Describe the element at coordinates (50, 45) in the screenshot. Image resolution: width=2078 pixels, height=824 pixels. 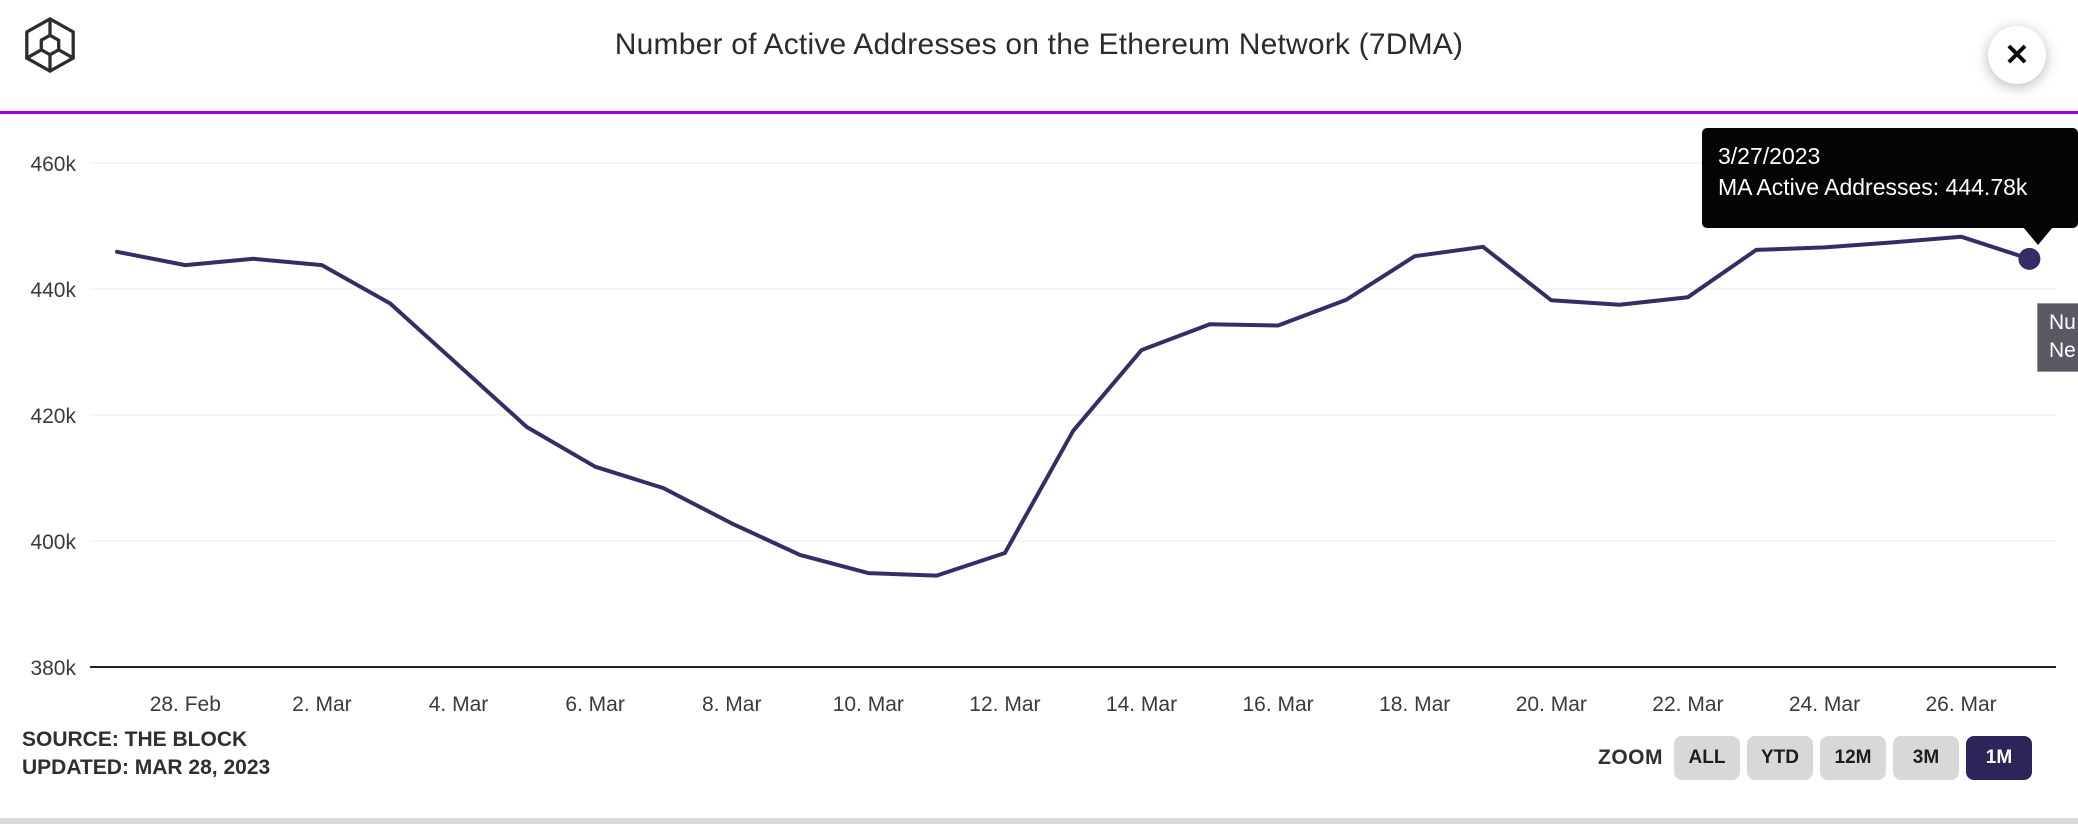
I see `the-block-logo` at that location.